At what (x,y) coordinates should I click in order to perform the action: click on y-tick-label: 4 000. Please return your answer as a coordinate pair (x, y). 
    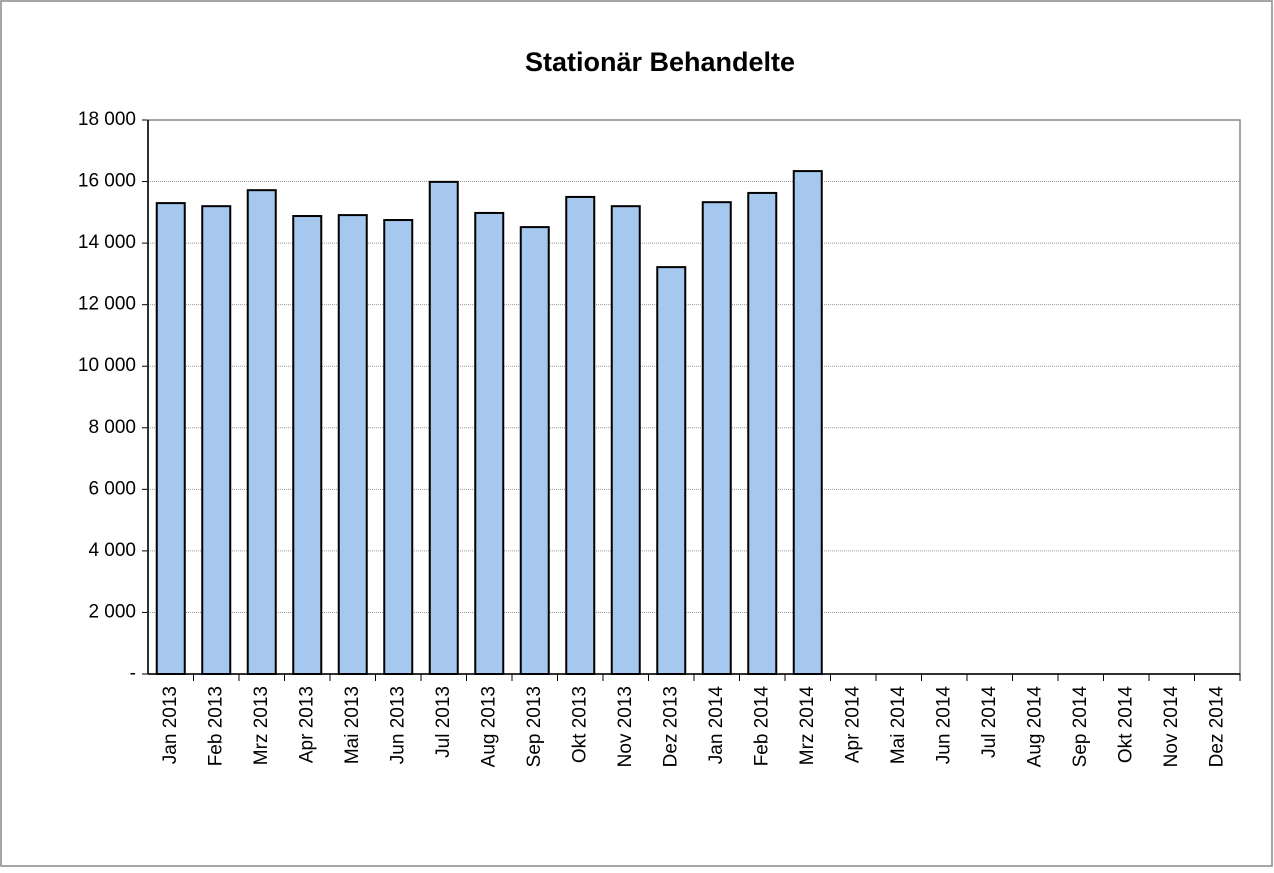
    Looking at the image, I should click on (112, 550).